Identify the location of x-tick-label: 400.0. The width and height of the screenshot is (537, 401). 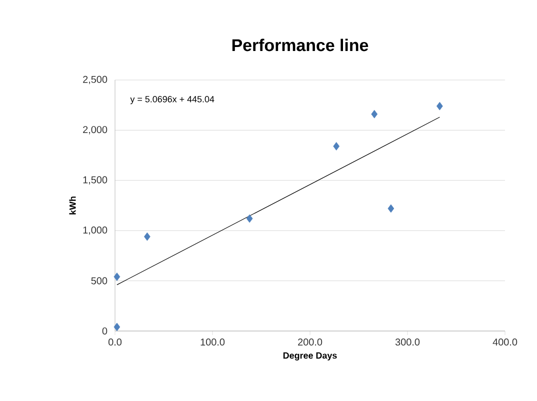
(505, 342).